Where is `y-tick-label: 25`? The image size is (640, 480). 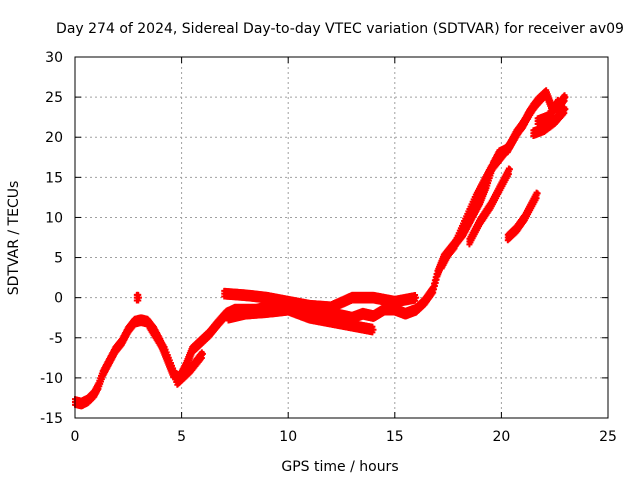 y-tick-label: 25 is located at coordinates (54, 98).